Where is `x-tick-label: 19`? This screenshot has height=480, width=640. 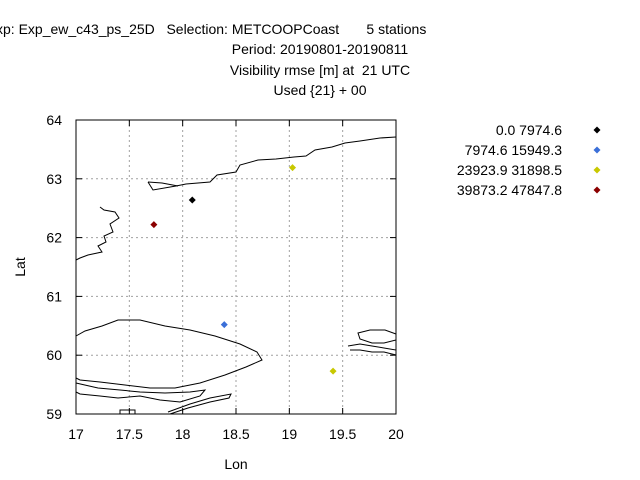
x-tick-label: 19 is located at coordinates (290, 434).